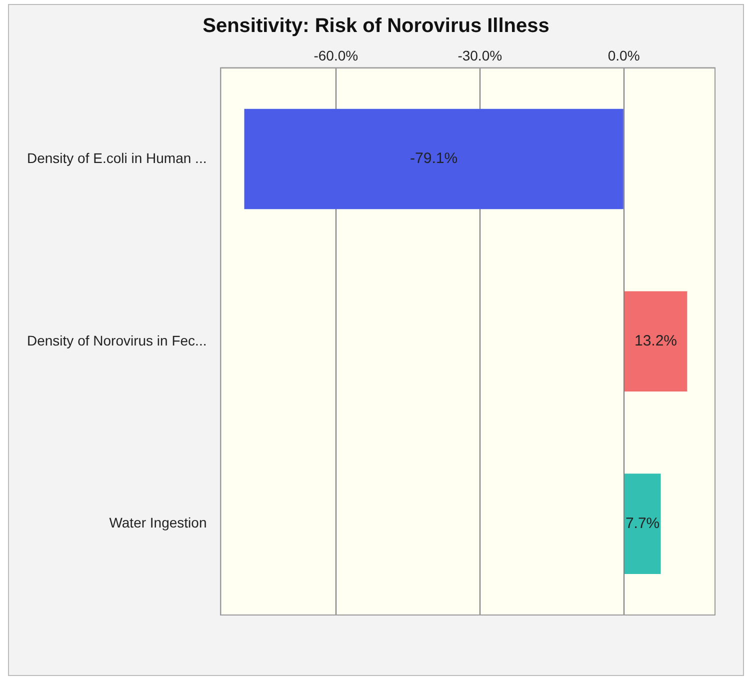 Image resolution: width=746 pixels, height=677 pixels. What do you see at coordinates (158, 522) in the screenshot?
I see `y-tick-label: Water Ingestion` at bounding box center [158, 522].